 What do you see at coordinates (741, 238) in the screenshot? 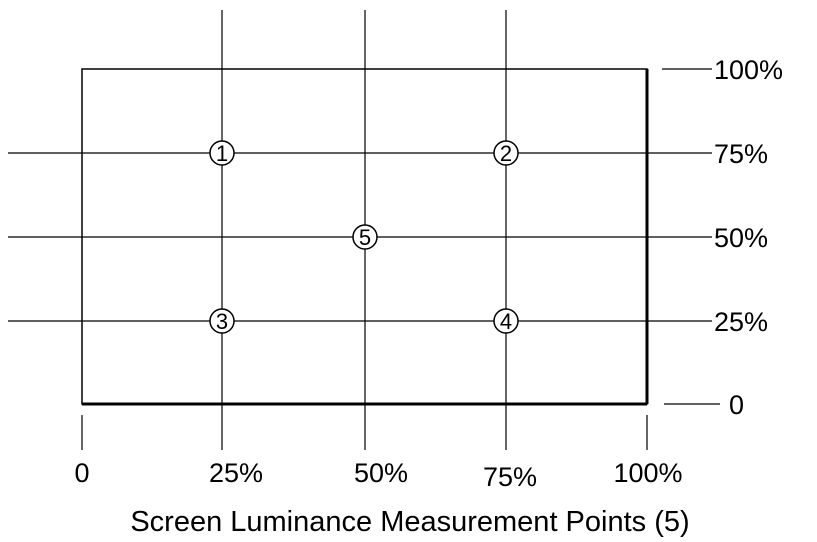
I see `y-label-50: 50%` at bounding box center [741, 238].